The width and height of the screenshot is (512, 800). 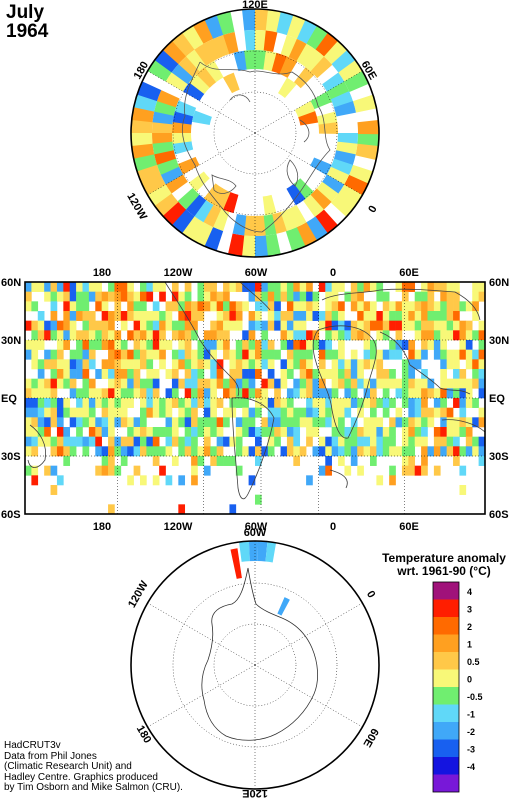 I want to click on lat-label-left: 60N, so click(x=11, y=283).